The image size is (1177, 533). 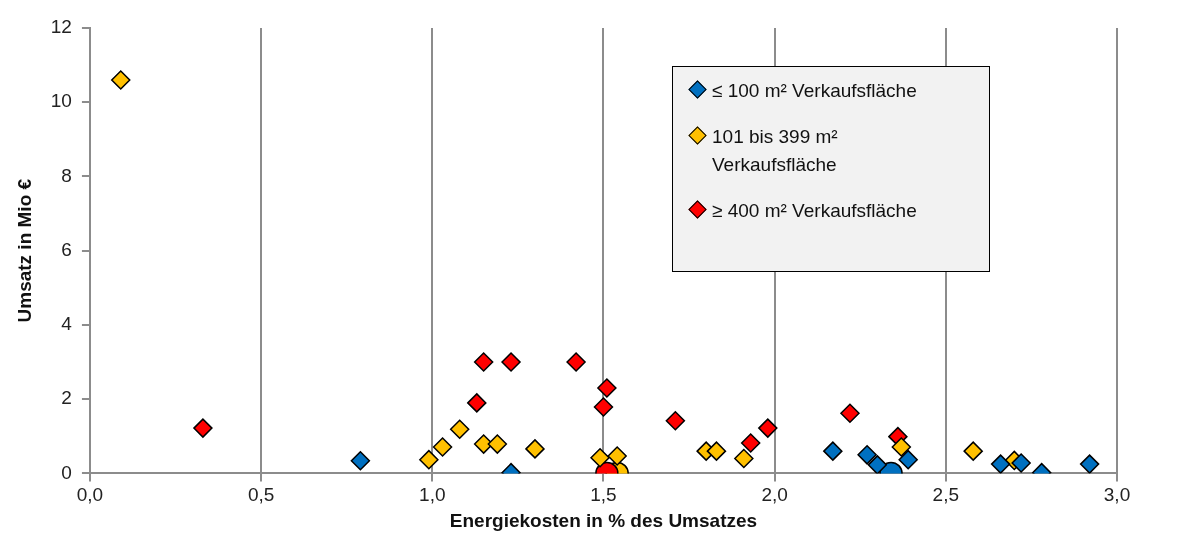 What do you see at coordinates (61, 101) in the screenshot?
I see `y-tick-label: 10` at bounding box center [61, 101].